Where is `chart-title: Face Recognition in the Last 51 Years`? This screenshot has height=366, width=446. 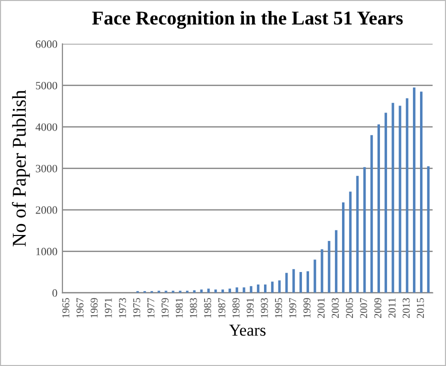
chart-title: Face Recognition in the Last 51 Years is located at coordinates (247, 19).